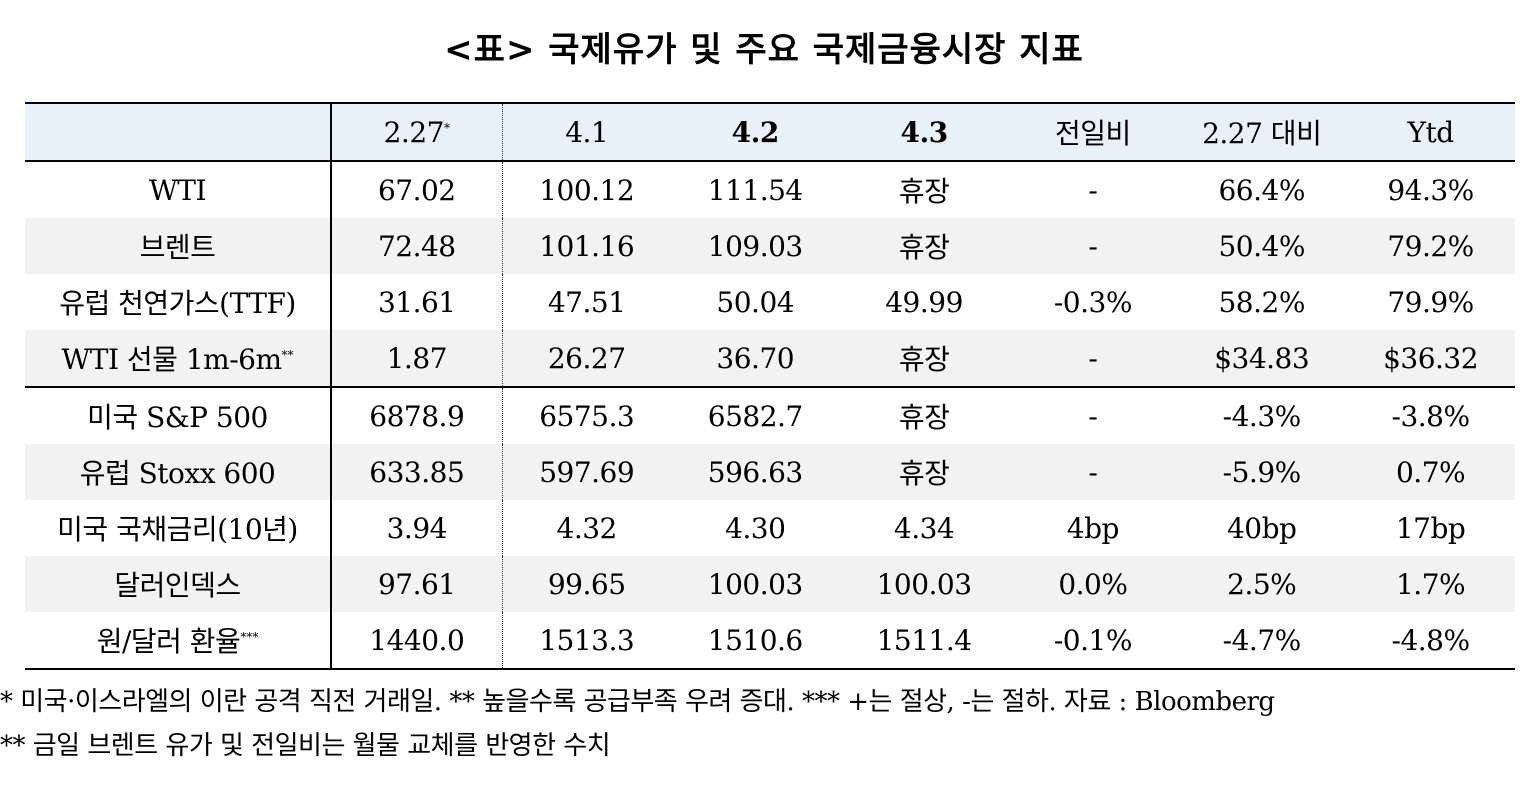  I want to click on table-cell: -3.8%, so click(1431, 416).